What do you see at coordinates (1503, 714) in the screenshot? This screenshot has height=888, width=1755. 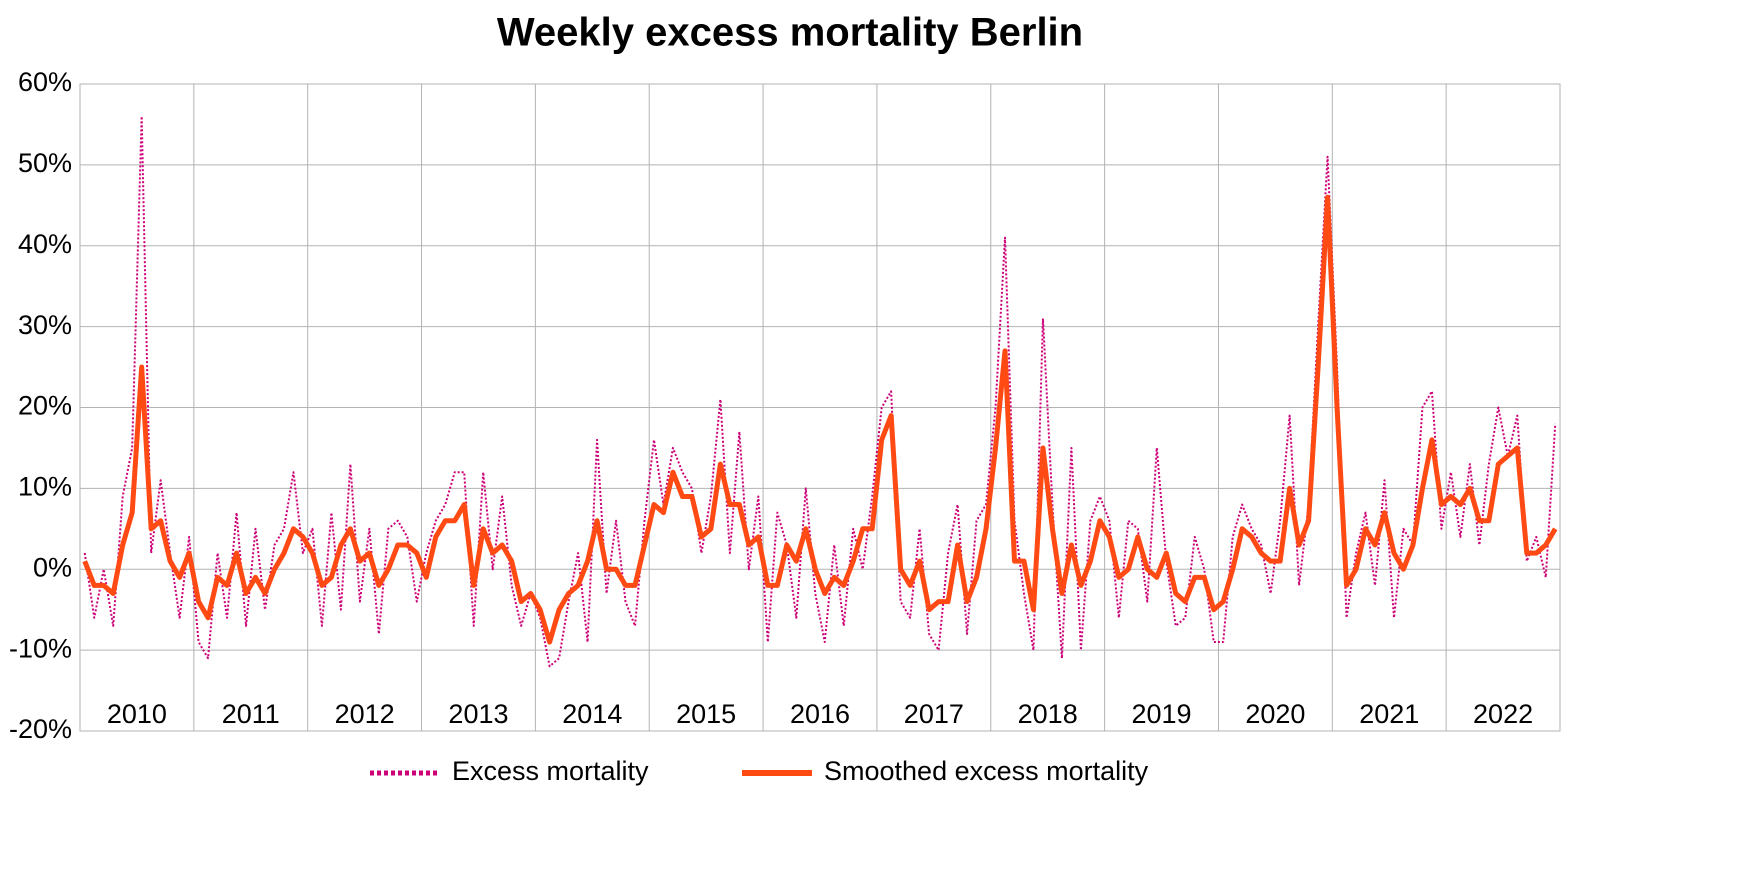 I see `x-tick-label: 2022` at bounding box center [1503, 714].